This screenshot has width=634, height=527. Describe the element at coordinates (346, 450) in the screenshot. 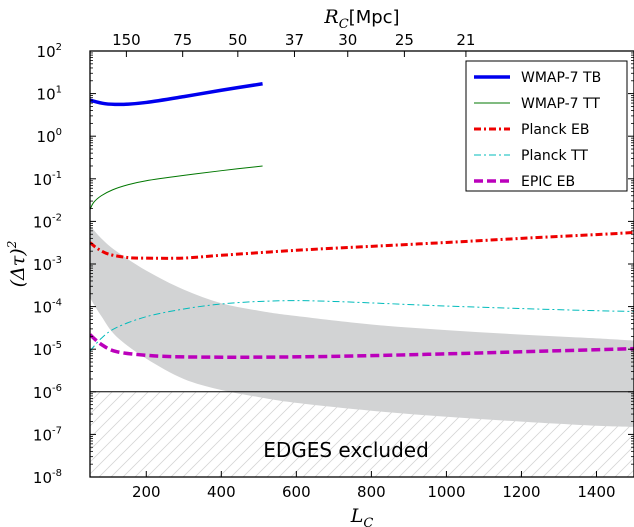

I see `edges-excluded-label: EDGES excluded` at that location.